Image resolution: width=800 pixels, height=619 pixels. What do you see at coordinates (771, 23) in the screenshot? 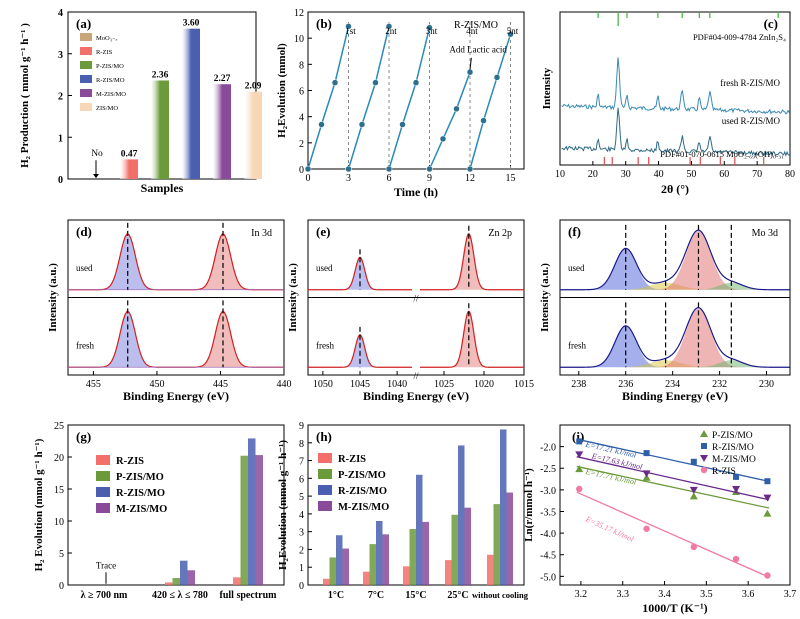
I see `panel-c-tag: (c)` at bounding box center [771, 23].